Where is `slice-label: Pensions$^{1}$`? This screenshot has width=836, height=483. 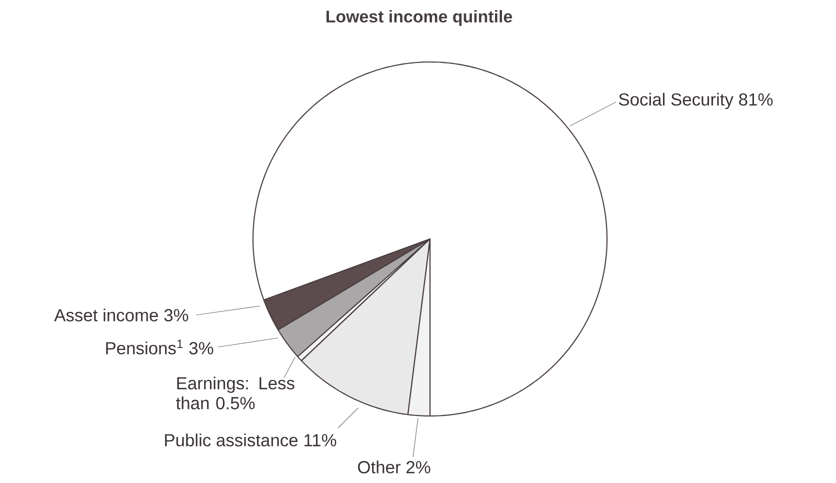 slice-label: Pensions$^{1}$ is located at coordinates (144, 347).